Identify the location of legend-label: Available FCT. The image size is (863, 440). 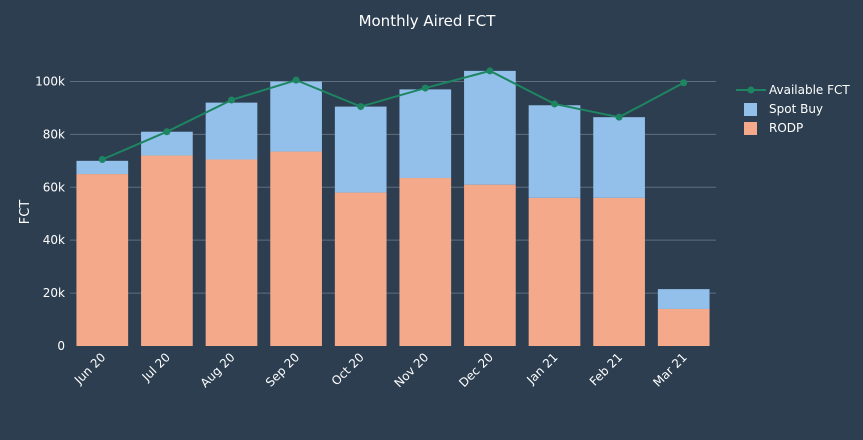
(809, 90).